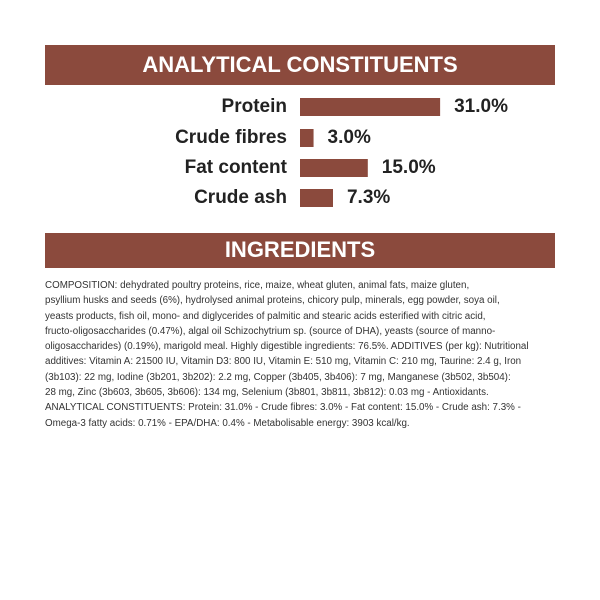 This screenshot has height=600, width=600. I want to click on category-label: Fat content, so click(236, 167).